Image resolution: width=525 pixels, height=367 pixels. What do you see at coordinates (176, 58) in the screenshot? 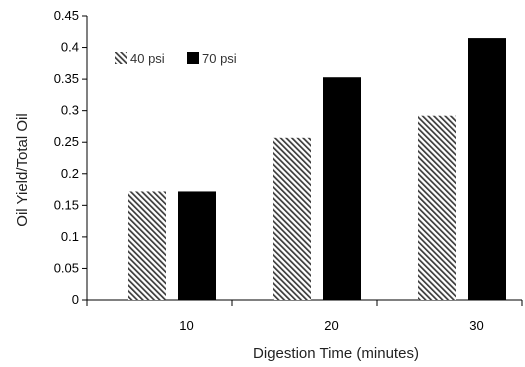
I see `legend: 40 psi 70 psi` at bounding box center [176, 58].